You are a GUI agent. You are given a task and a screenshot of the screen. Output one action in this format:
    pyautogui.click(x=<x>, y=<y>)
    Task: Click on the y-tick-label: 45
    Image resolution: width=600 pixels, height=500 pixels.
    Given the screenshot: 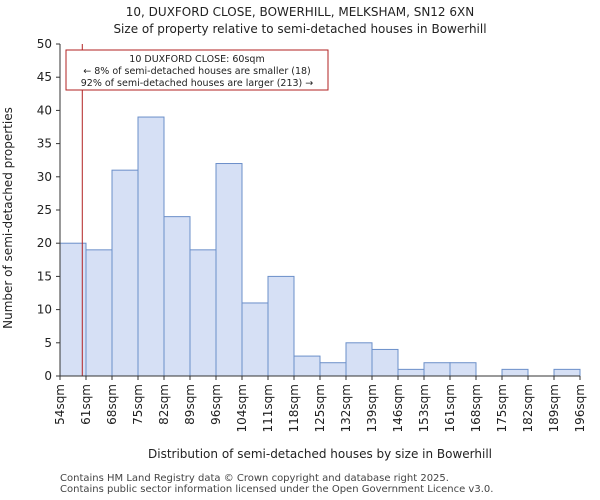 What is the action you would take?
    pyautogui.click(x=44, y=77)
    